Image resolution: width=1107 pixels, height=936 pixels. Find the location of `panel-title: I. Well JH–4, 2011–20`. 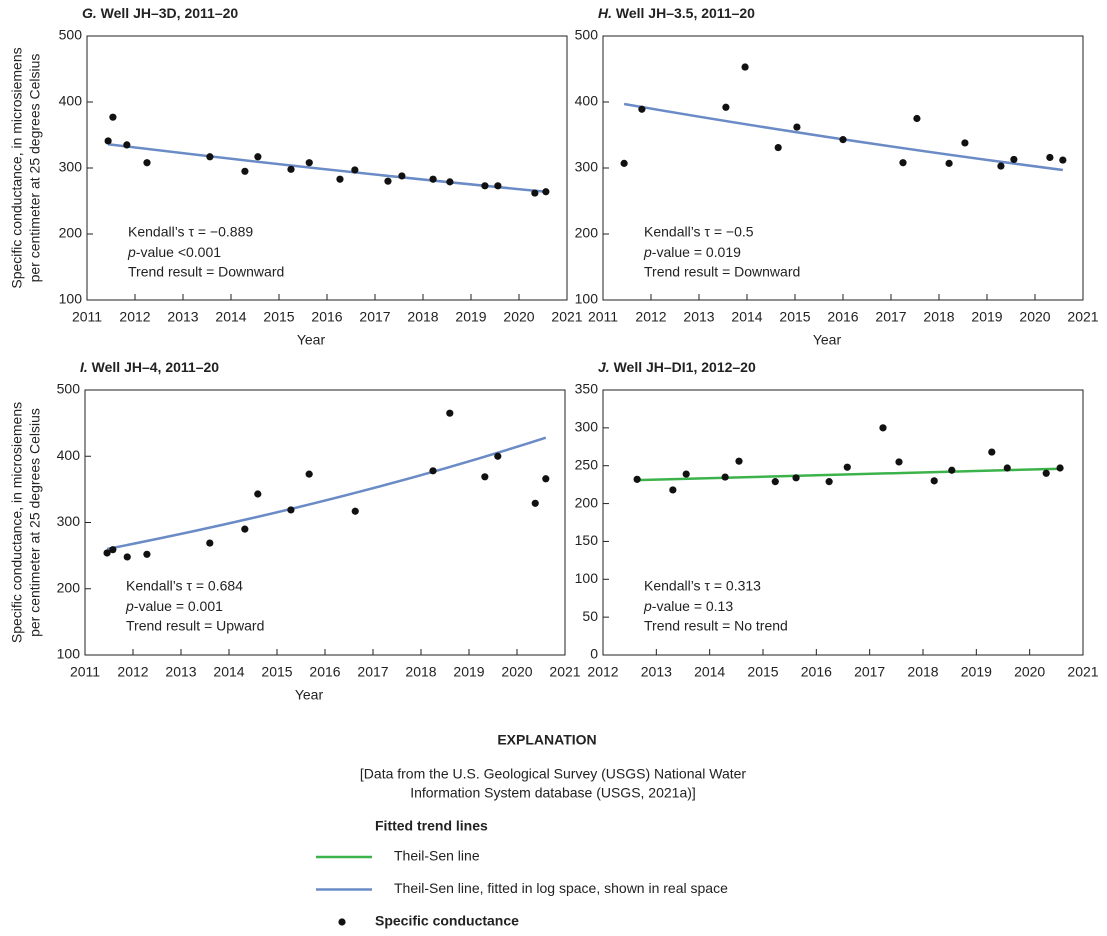

panel-title: I. Well JH–4, 2011–20 is located at coordinates (149, 367).